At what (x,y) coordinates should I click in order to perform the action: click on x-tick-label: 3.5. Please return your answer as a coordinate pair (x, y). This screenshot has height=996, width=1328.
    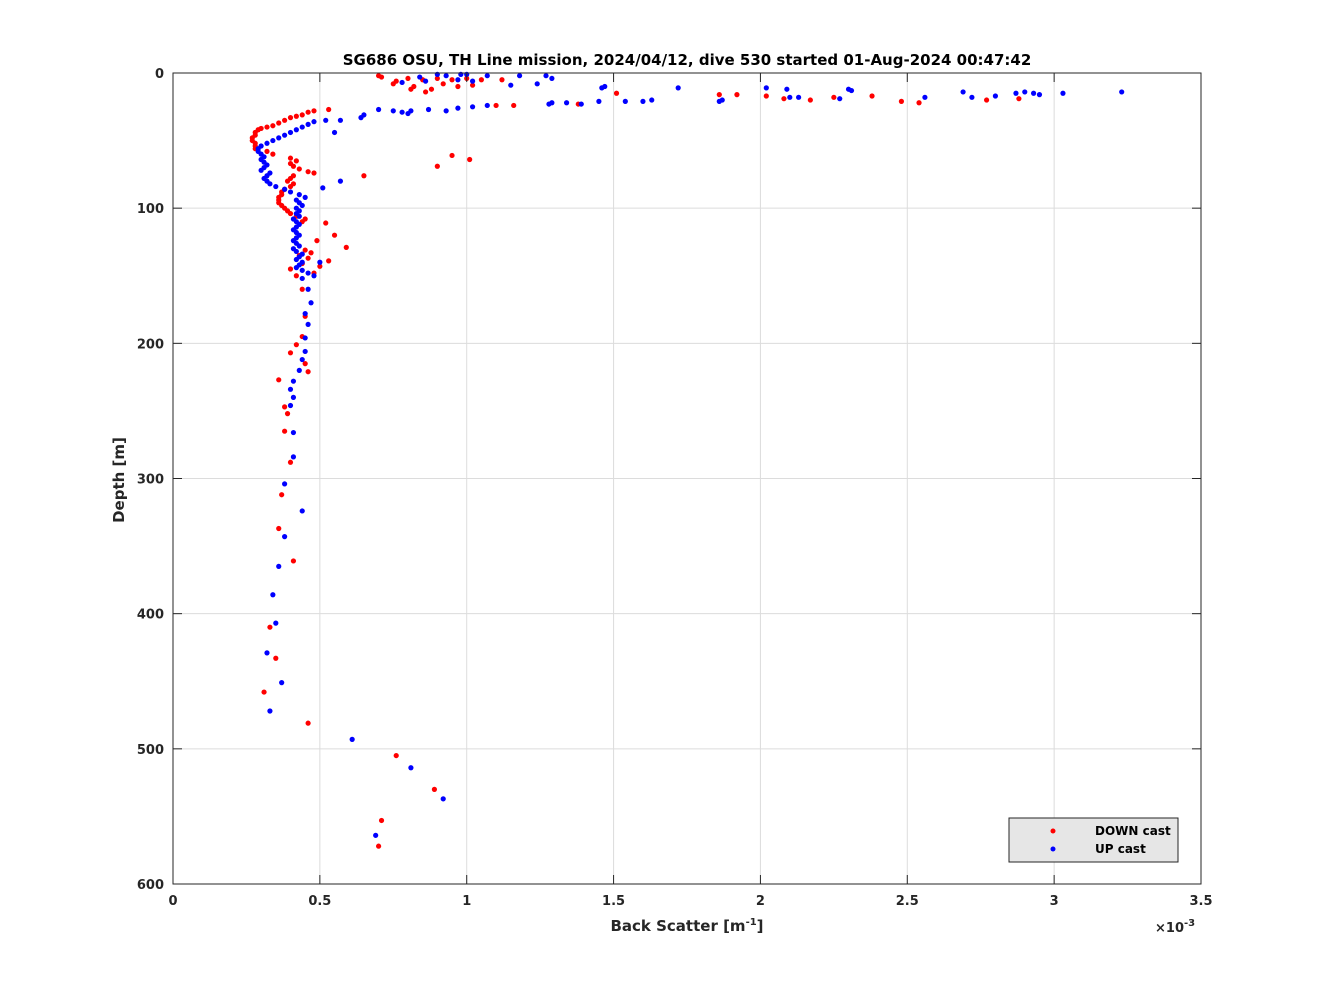
    Looking at the image, I should click on (1200, 901).